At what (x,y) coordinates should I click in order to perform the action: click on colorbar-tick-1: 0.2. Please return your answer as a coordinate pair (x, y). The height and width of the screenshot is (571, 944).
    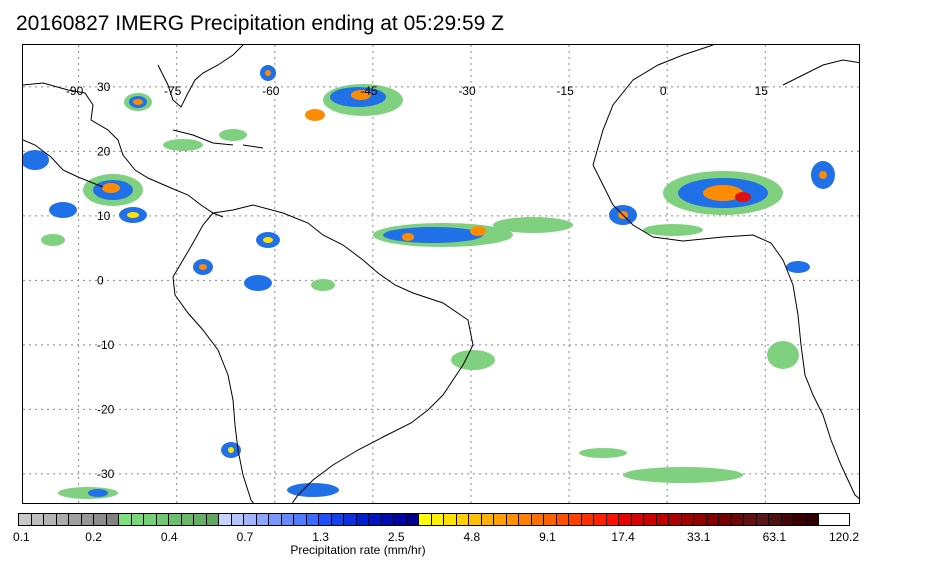
    Looking at the image, I should click on (93, 537).